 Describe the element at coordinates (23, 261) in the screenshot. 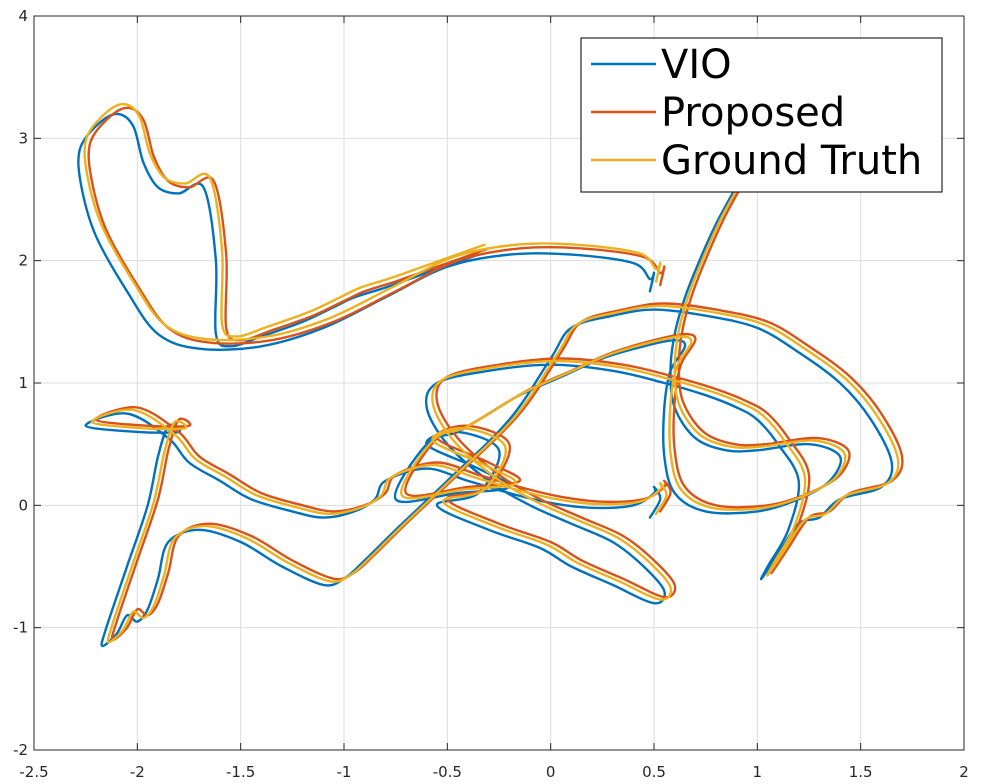

I see `y-tick-label: 2` at that location.